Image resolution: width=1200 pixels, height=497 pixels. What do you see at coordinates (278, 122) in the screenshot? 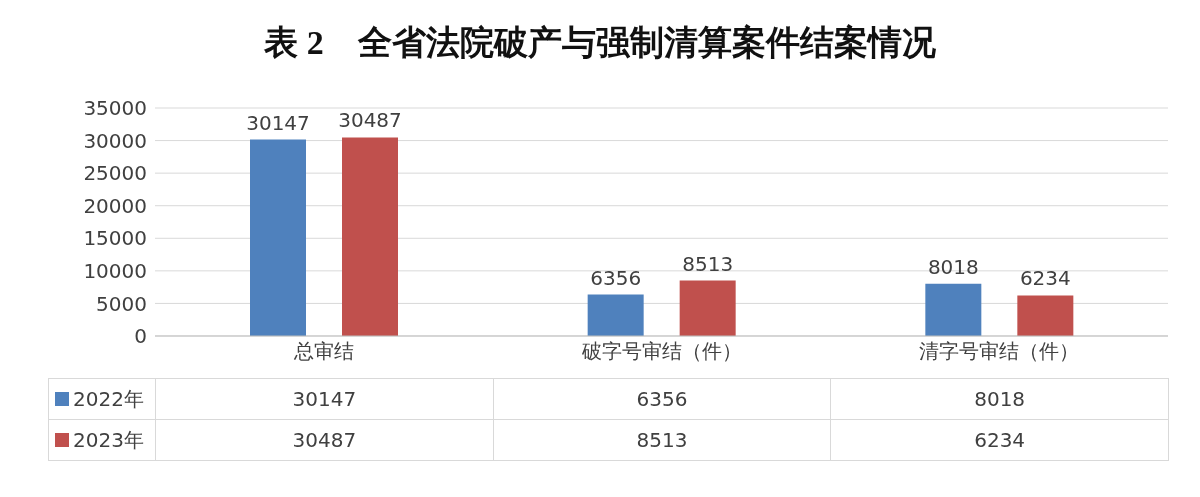
I see `annotation: 30147` at bounding box center [278, 122].